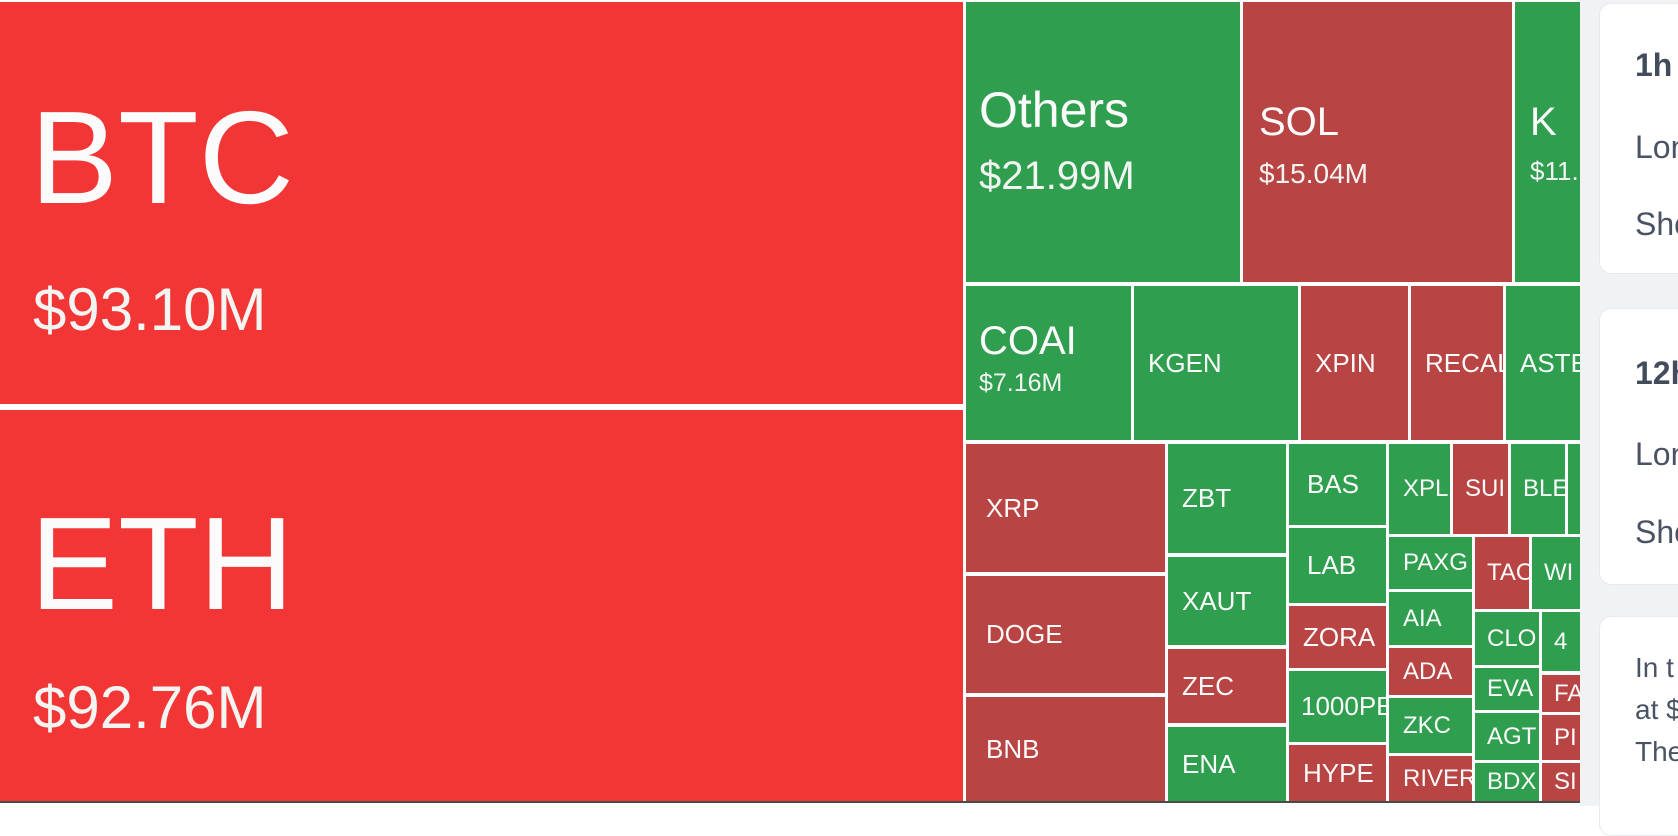  Describe the element at coordinates (1656, 751) in the screenshot. I see `summary-text-line: The` at that location.